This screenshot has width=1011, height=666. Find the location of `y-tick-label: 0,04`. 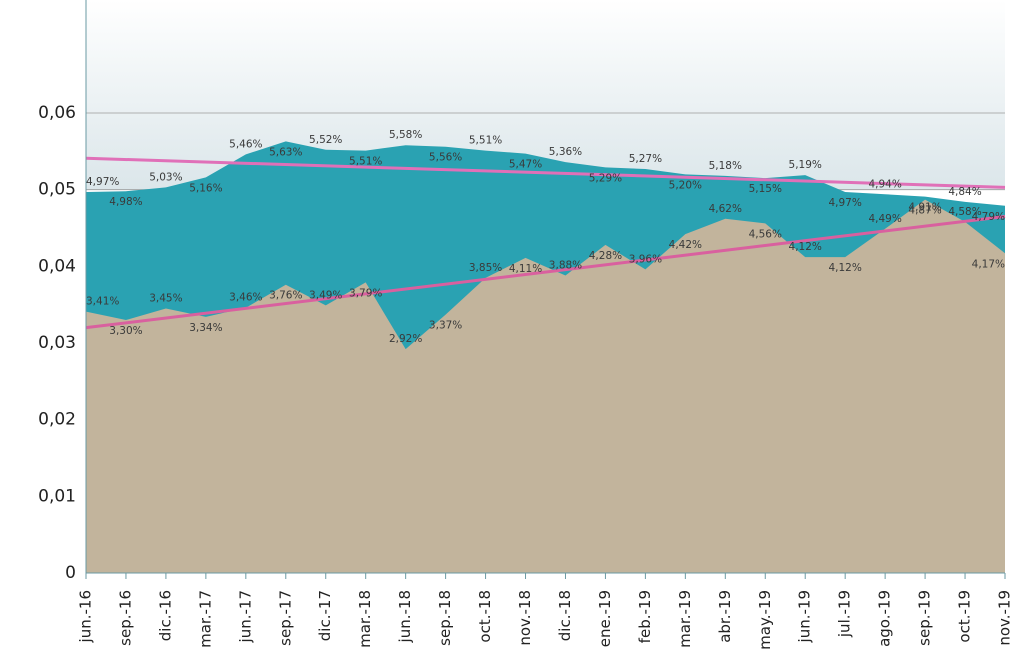

y-tick-label: 0,04 is located at coordinates (57, 266).